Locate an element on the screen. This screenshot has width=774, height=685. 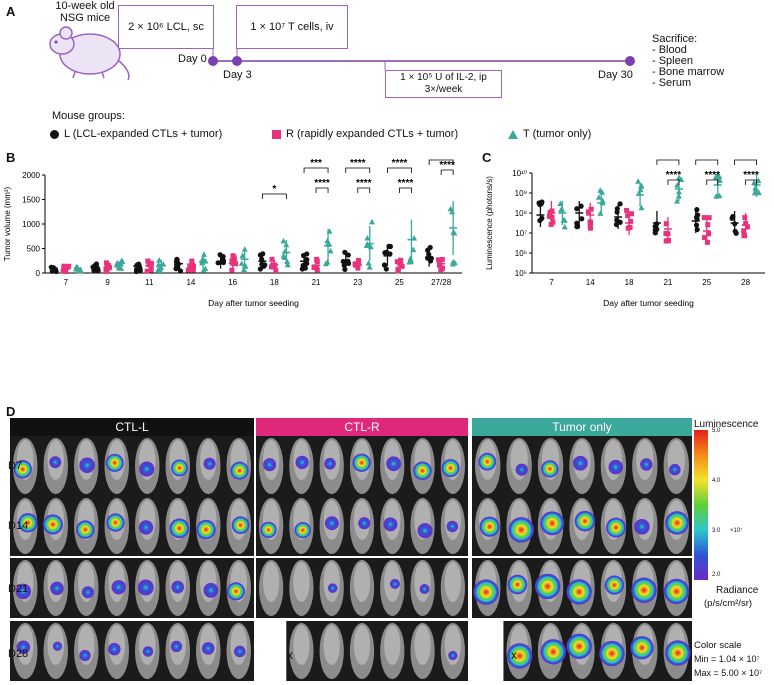
legend-l-marker is located at coordinates (54, 134).